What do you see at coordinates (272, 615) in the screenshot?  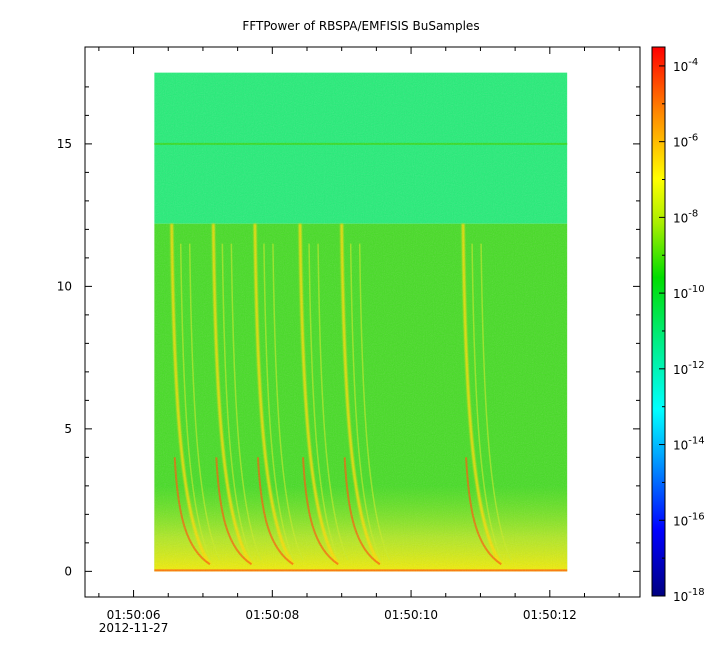 I see `x-tick-label: 01:50:08` at bounding box center [272, 615].